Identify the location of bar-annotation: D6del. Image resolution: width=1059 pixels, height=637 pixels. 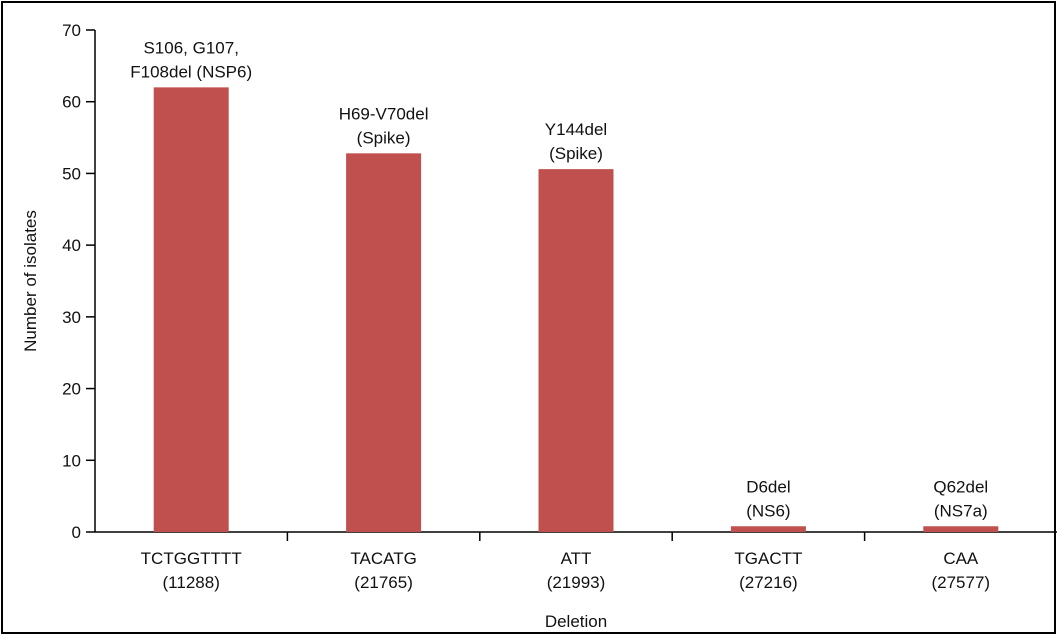
(768, 486).